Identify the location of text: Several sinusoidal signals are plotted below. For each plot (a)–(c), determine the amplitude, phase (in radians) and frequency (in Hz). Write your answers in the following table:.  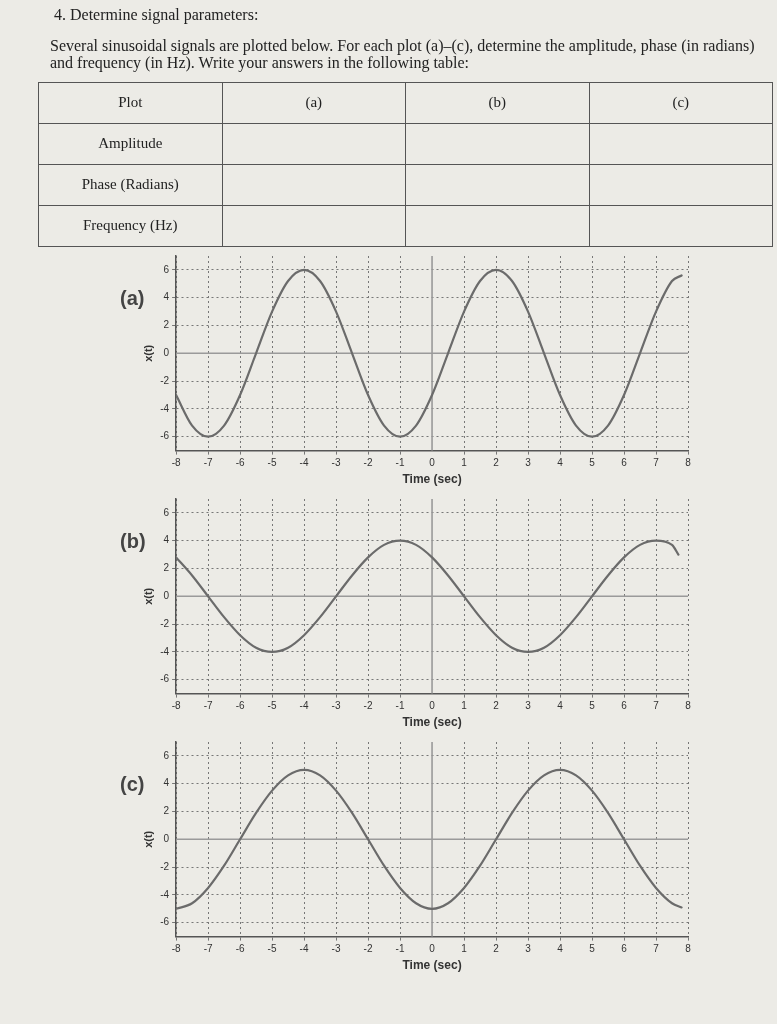
(403, 54).